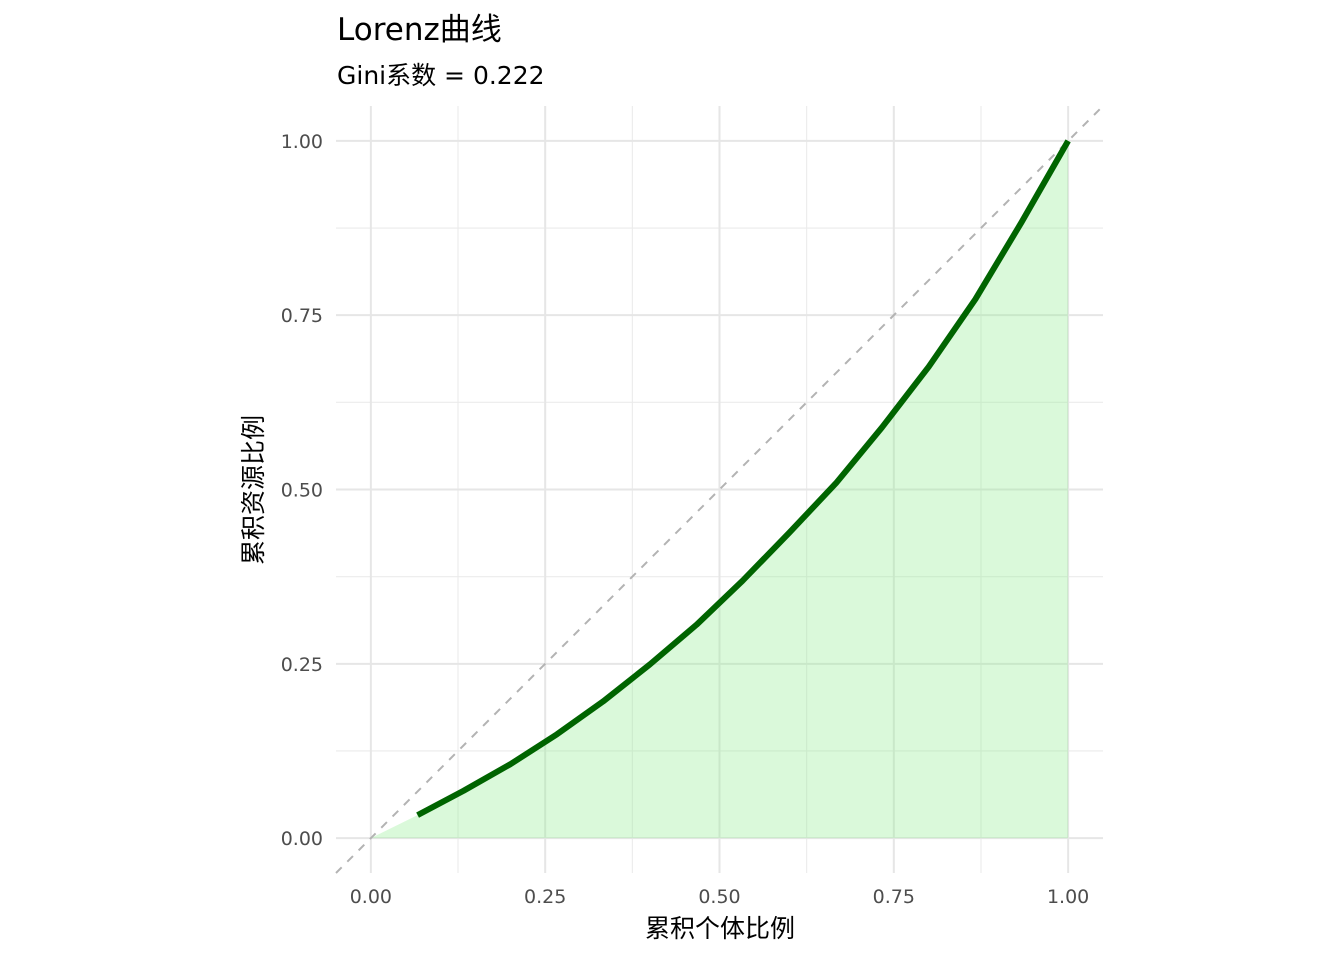  Describe the element at coordinates (894, 897) in the screenshot. I see `x-tick-label: 0.75` at that location.